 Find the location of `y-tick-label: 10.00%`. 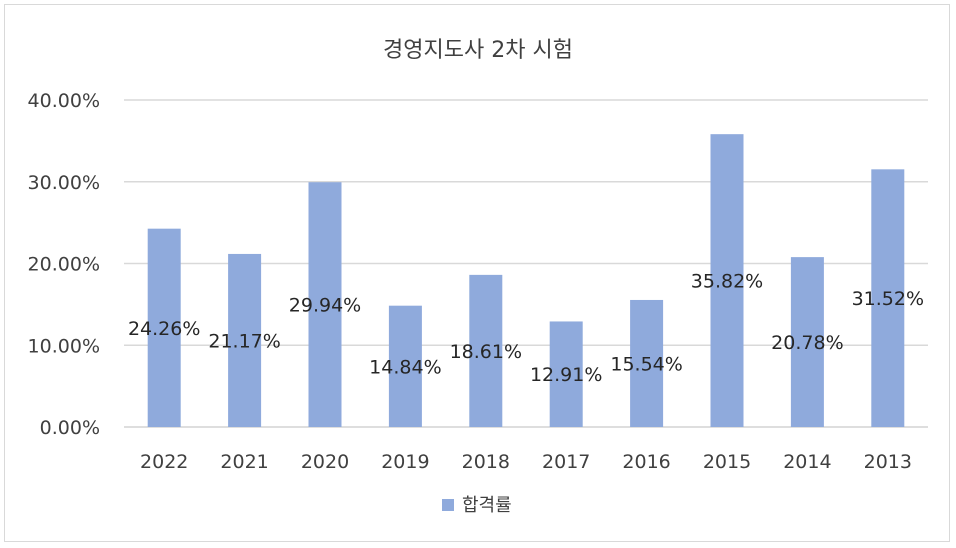

y-tick-label: 10.00% is located at coordinates (64, 346).